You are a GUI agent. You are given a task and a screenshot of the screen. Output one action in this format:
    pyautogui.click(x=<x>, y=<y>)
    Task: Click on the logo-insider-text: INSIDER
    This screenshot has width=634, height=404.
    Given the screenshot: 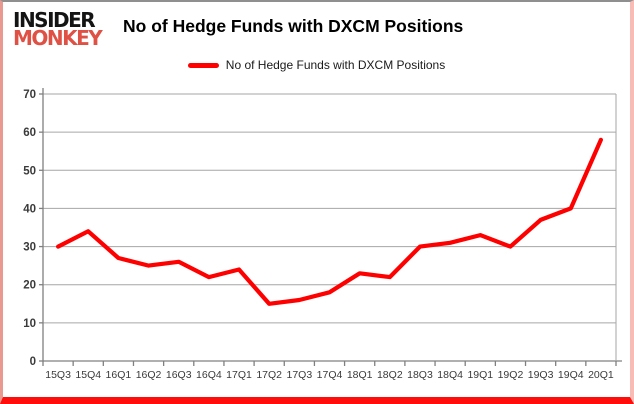 What is the action you would take?
    pyautogui.click(x=54, y=20)
    